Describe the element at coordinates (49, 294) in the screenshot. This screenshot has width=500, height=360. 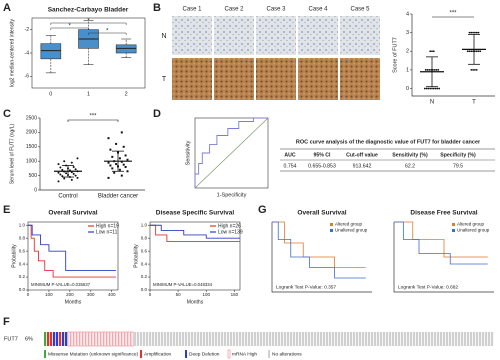
I see `x-tick-label: 100` at that location.